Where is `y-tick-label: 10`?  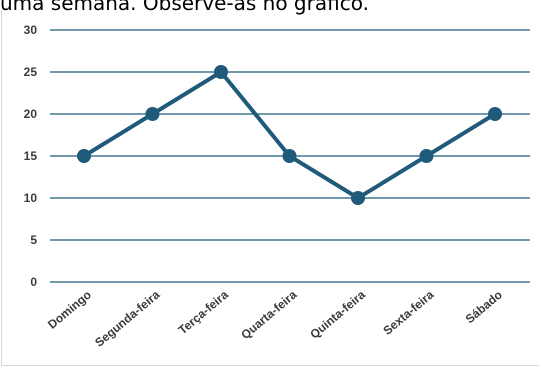
y-tick-label: 10 is located at coordinates (31, 198).